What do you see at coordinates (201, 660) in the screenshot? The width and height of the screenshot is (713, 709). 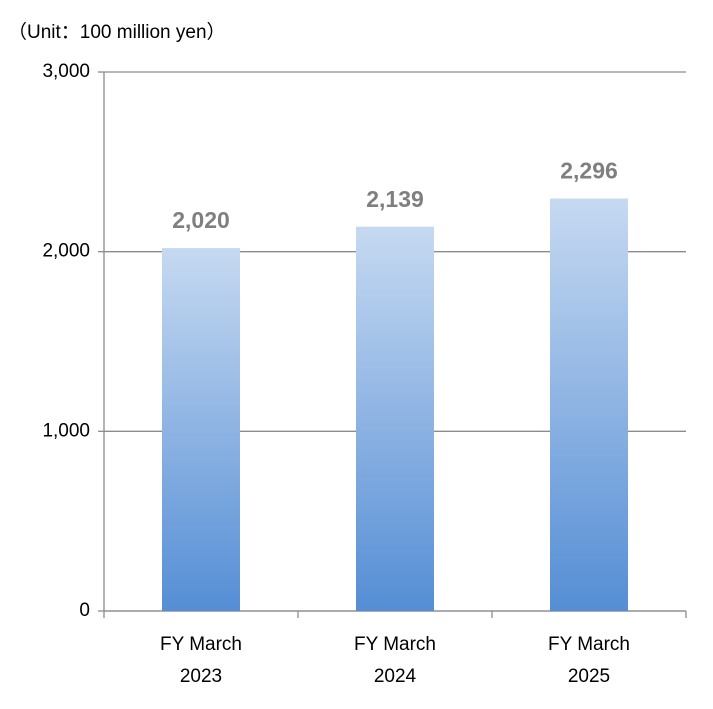 I see `x-tick-label: FY March 2023` at bounding box center [201, 660].